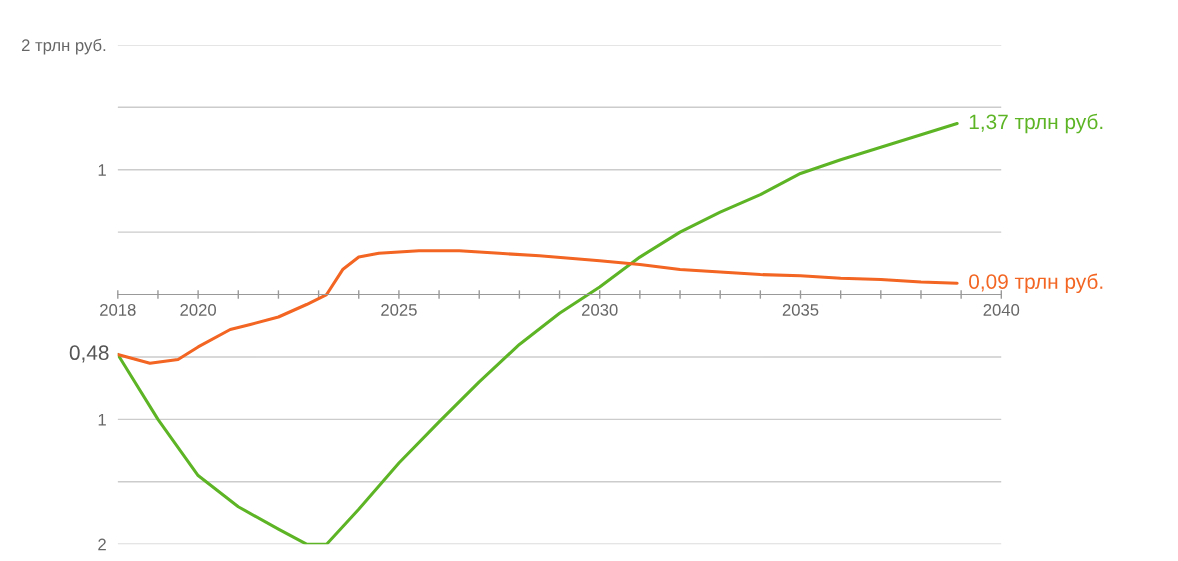 The width and height of the screenshot is (1178, 561). I want to click on text: 0,48, so click(89, 354).